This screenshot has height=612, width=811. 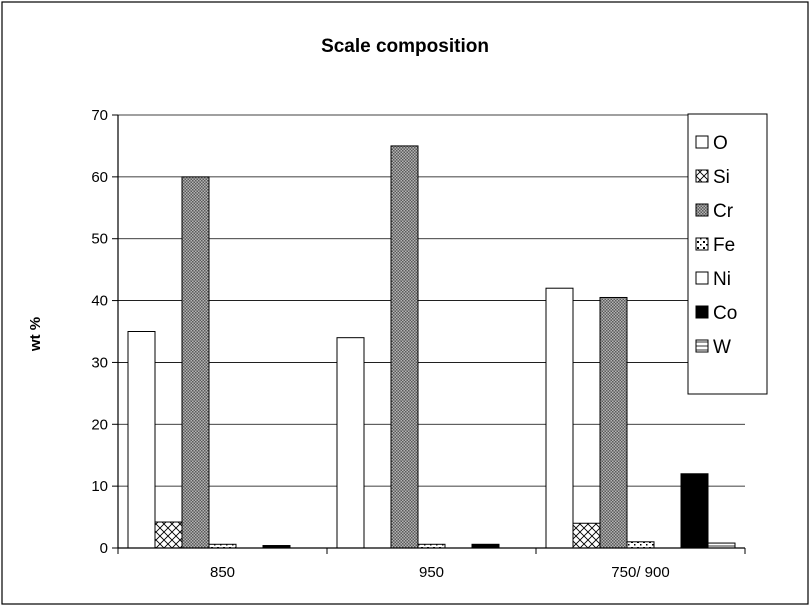 I want to click on legend-swatch-w, so click(x=702, y=346).